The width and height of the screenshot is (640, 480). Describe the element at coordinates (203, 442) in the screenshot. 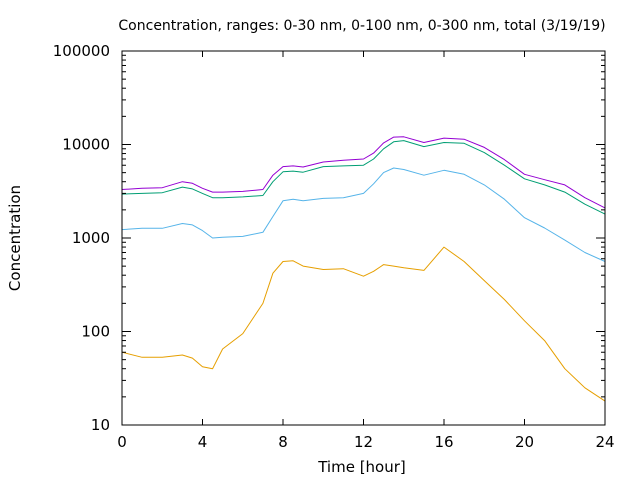

I see `x-tick-label: 4` at that location.